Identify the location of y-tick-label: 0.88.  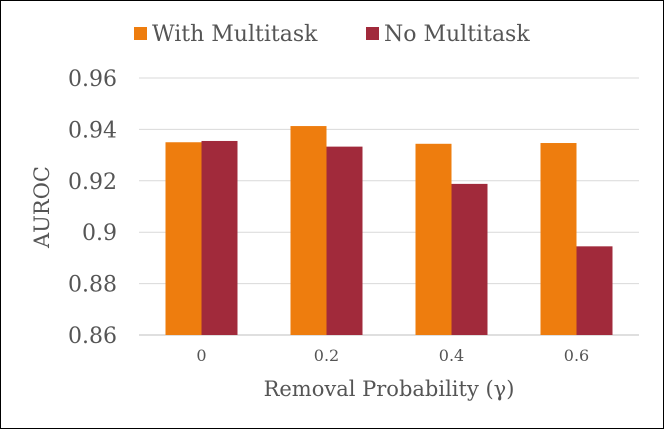
(92, 285).